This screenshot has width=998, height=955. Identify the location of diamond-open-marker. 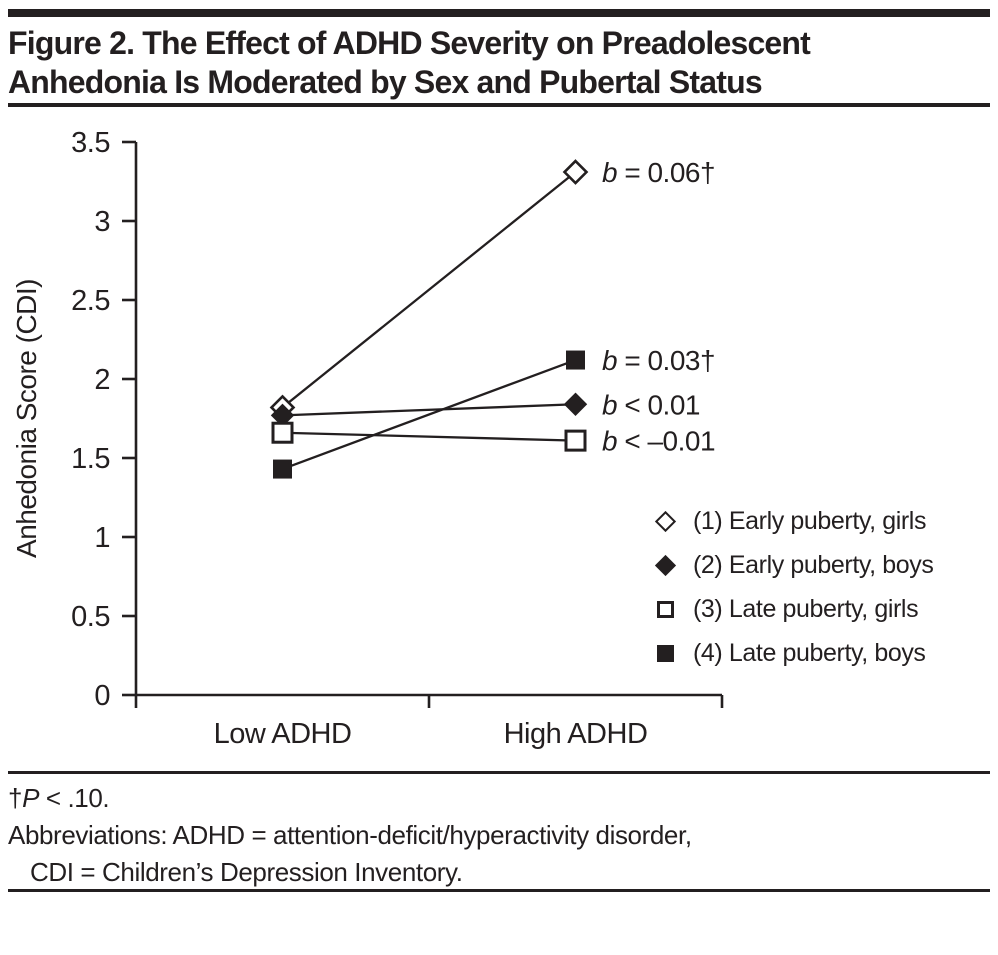
(575, 172).